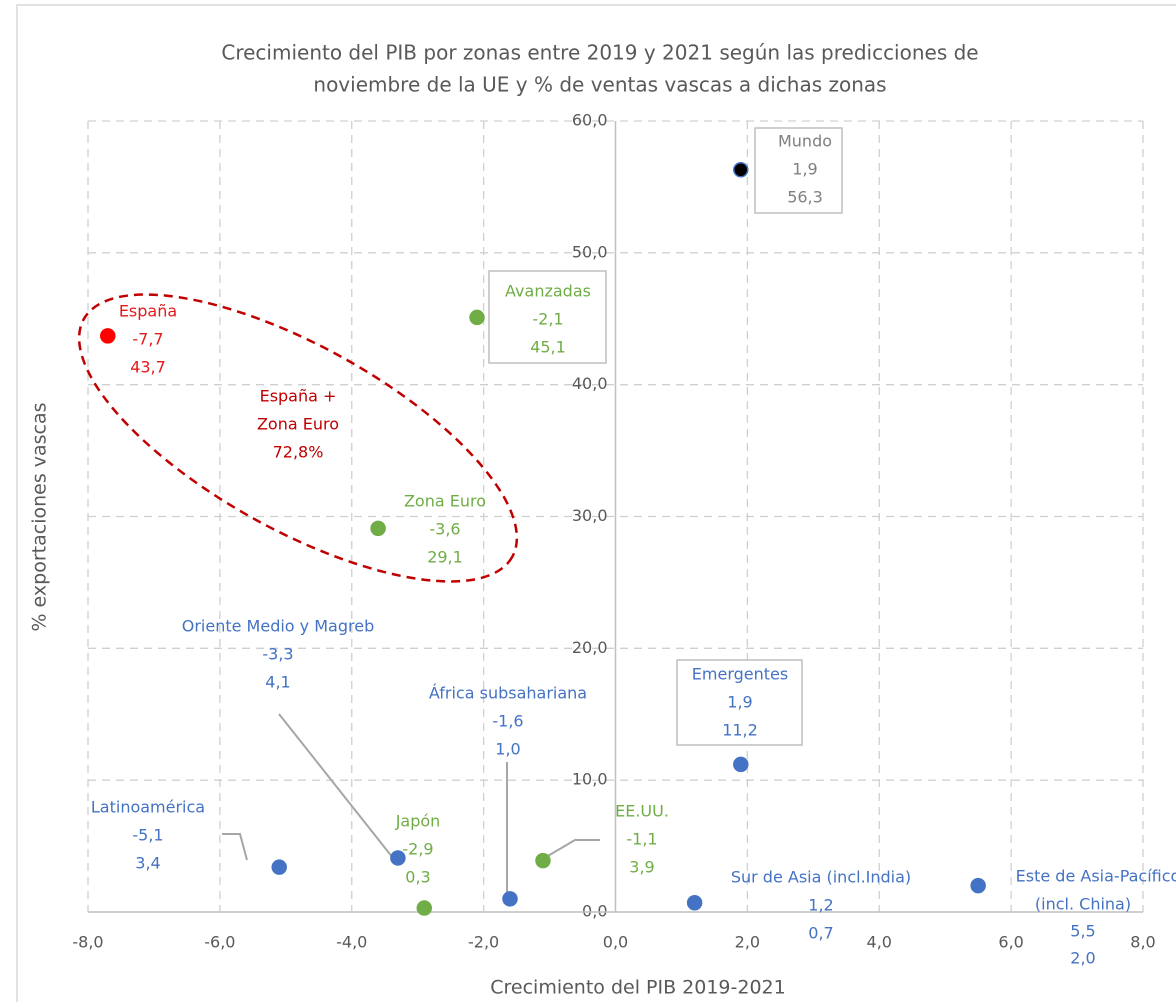  I want to click on annotation: Zona Euro, so click(298, 424).